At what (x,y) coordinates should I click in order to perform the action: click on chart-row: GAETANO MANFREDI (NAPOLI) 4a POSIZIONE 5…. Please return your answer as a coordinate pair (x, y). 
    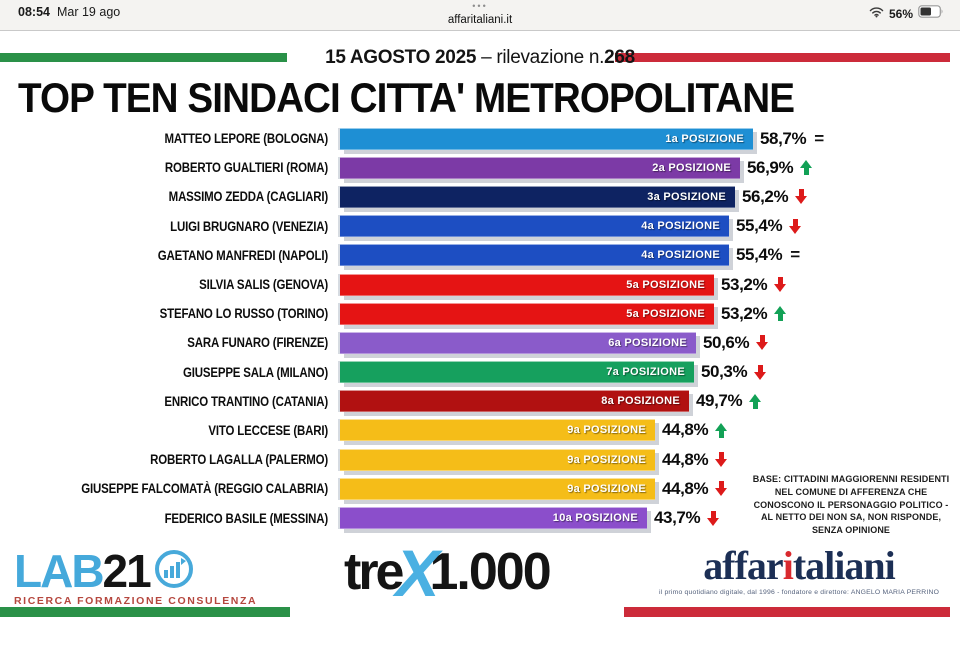
    Looking at the image, I should click on (480, 255).